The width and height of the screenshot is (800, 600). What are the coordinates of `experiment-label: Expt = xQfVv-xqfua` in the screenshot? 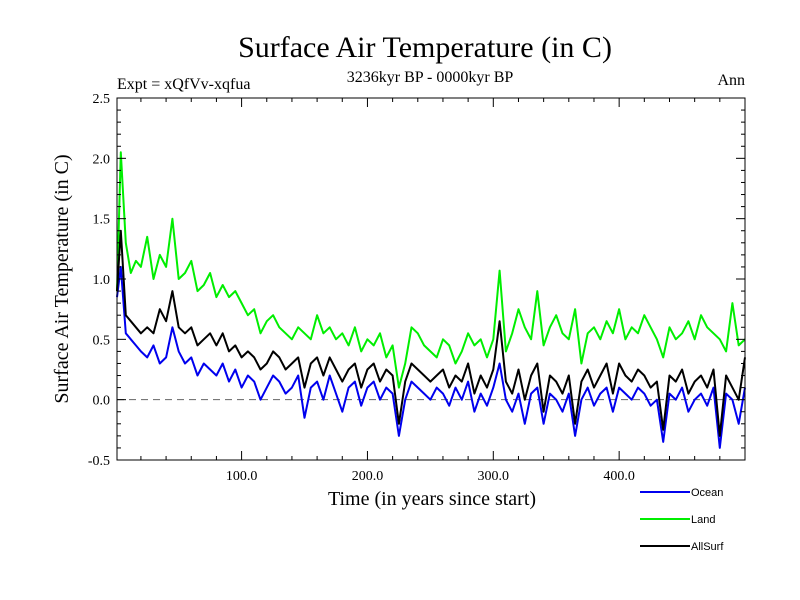 It's located at (183, 84).